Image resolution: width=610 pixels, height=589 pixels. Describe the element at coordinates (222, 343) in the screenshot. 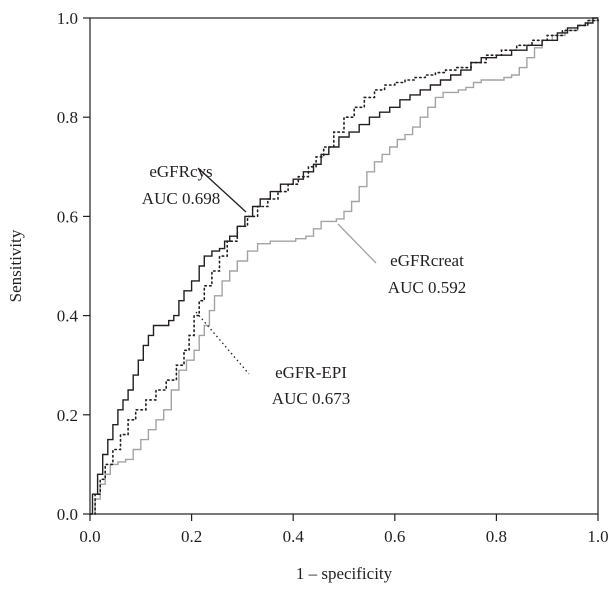

I see `annotation-egfr-epi-leader` at that location.